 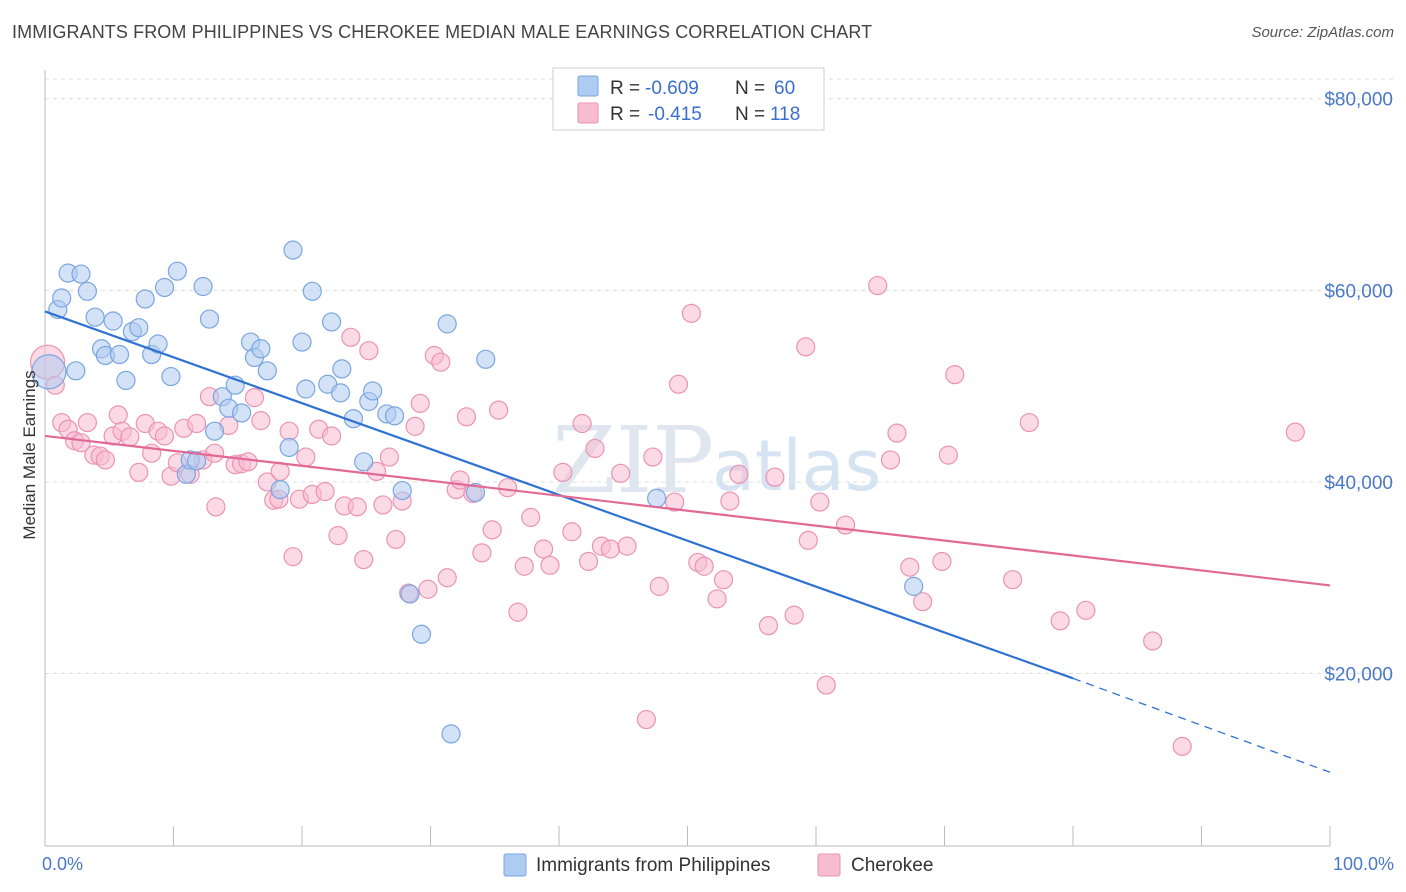 What do you see at coordinates (1358, 291) in the screenshot?
I see `y-tick-label-2: $60,000` at bounding box center [1358, 291].